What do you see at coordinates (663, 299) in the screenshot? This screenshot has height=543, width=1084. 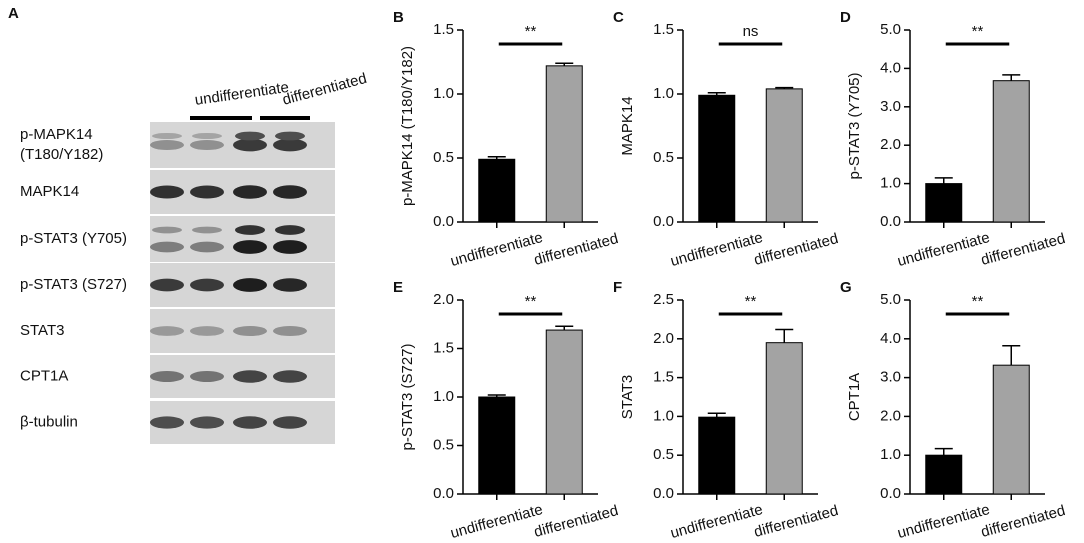 I see `y-tick-label: 2.5` at bounding box center [663, 299].